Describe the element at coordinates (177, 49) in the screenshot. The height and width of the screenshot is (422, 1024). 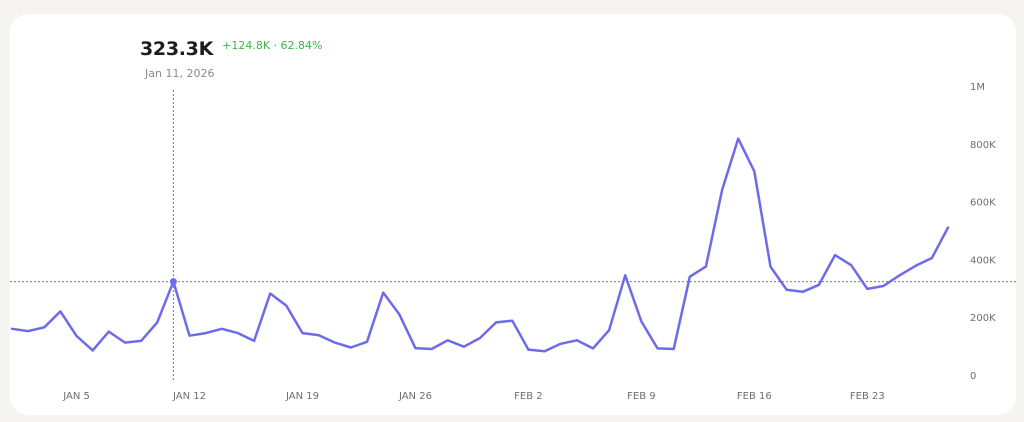
I see `hover-value: 323.3K` at that location.